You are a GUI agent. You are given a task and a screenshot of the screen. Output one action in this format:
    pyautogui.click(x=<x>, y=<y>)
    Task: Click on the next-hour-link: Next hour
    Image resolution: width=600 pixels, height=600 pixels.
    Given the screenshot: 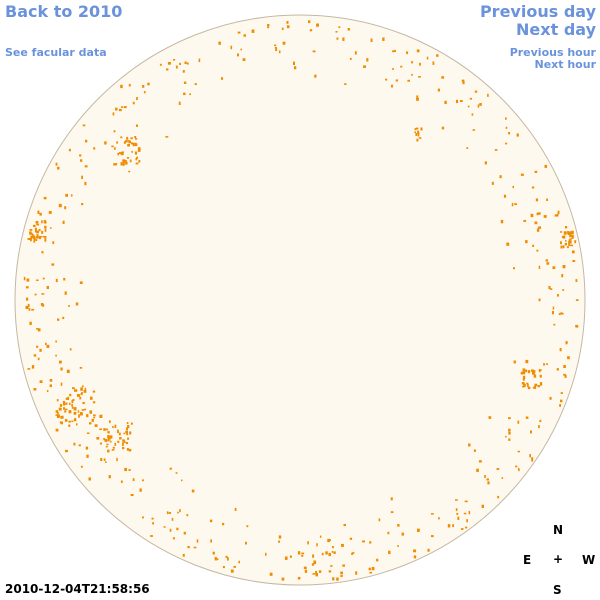 What is the action you would take?
    pyautogui.click(x=565, y=64)
    